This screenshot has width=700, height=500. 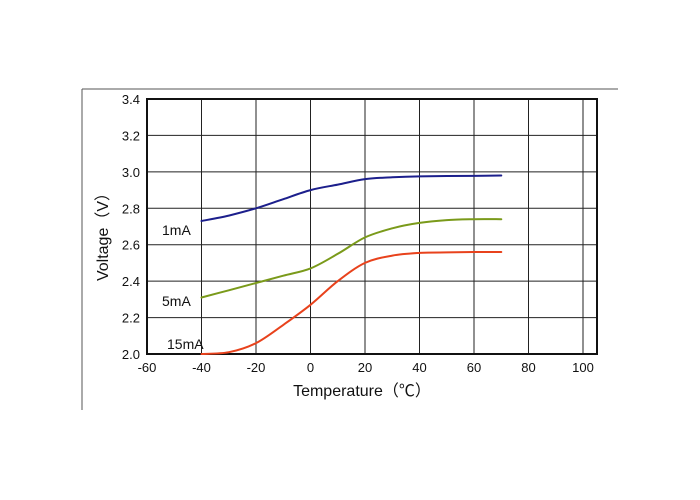 I want to click on series-line-5mA, so click(x=351, y=258).